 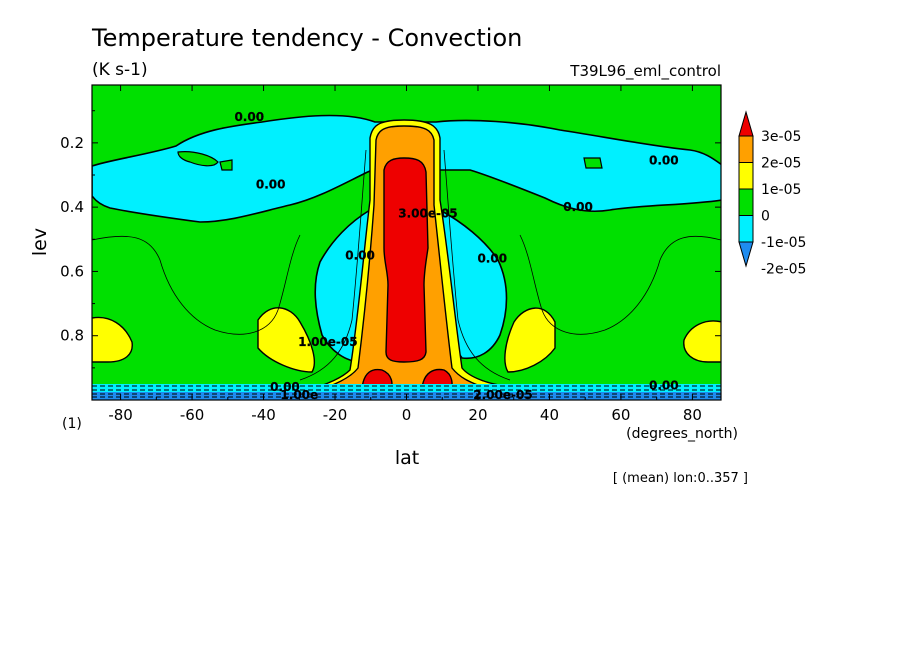 What do you see at coordinates (783, 243) in the screenshot?
I see `colorbar-label: -1e-05` at bounding box center [783, 243].